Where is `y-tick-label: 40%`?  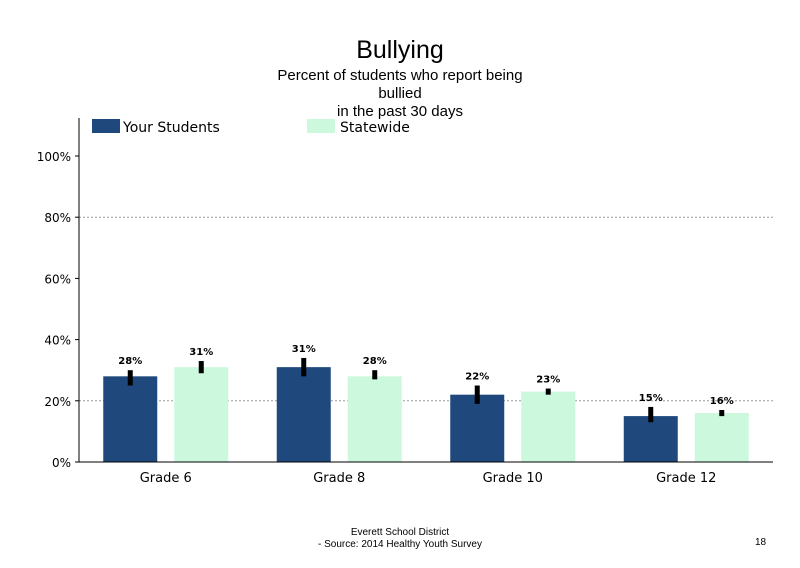
y-tick-label: 40% is located at coordinates (57, 341).